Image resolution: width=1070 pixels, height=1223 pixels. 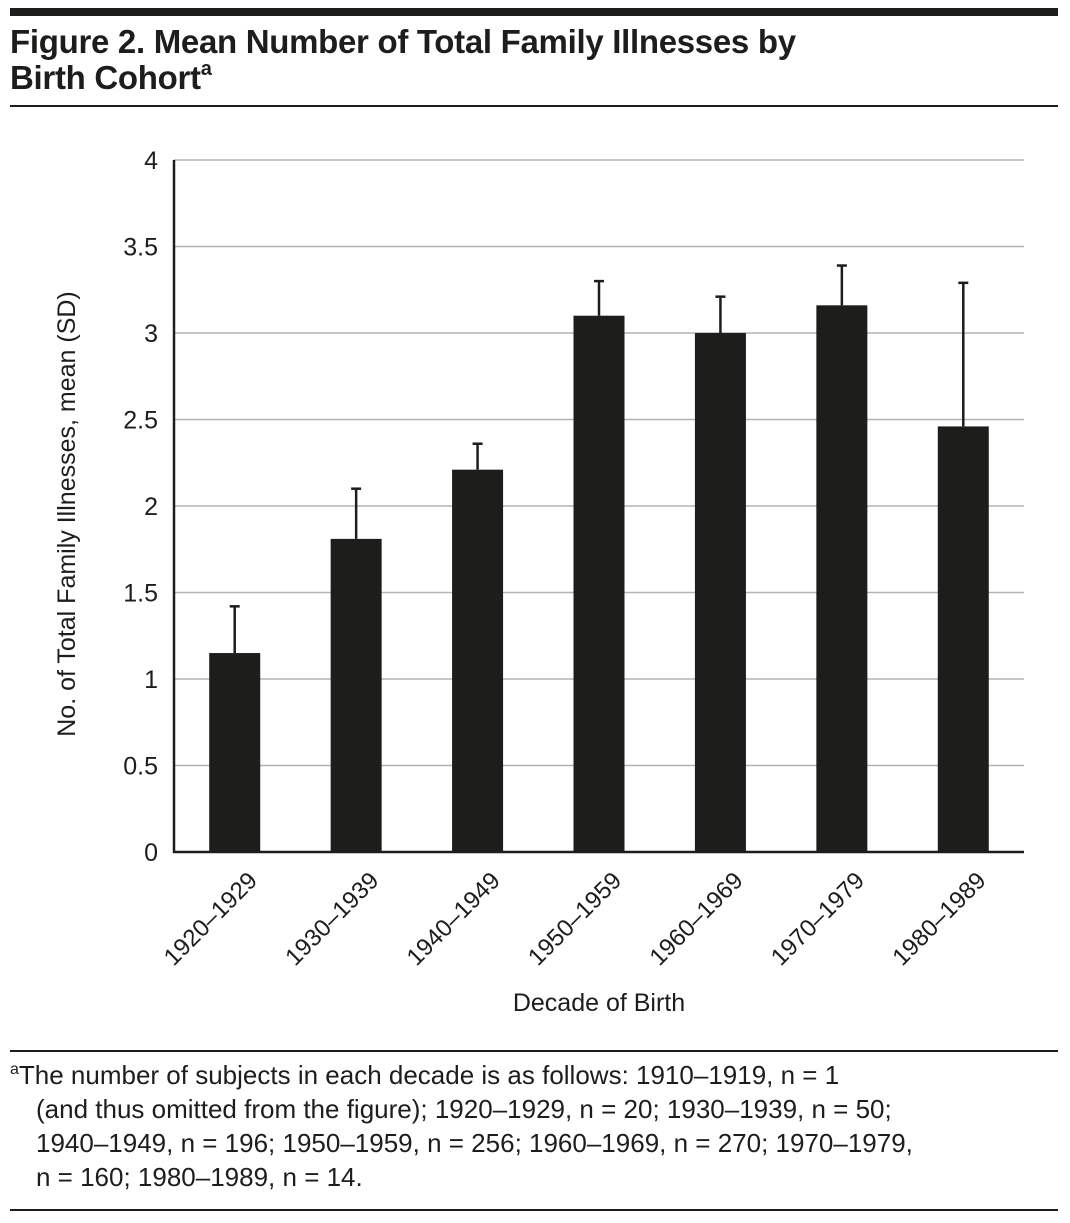 What do you see at coordinates (151, 334) in the screenshot?
I see `y-tick-label: 3` at bounding box center [151, 334].